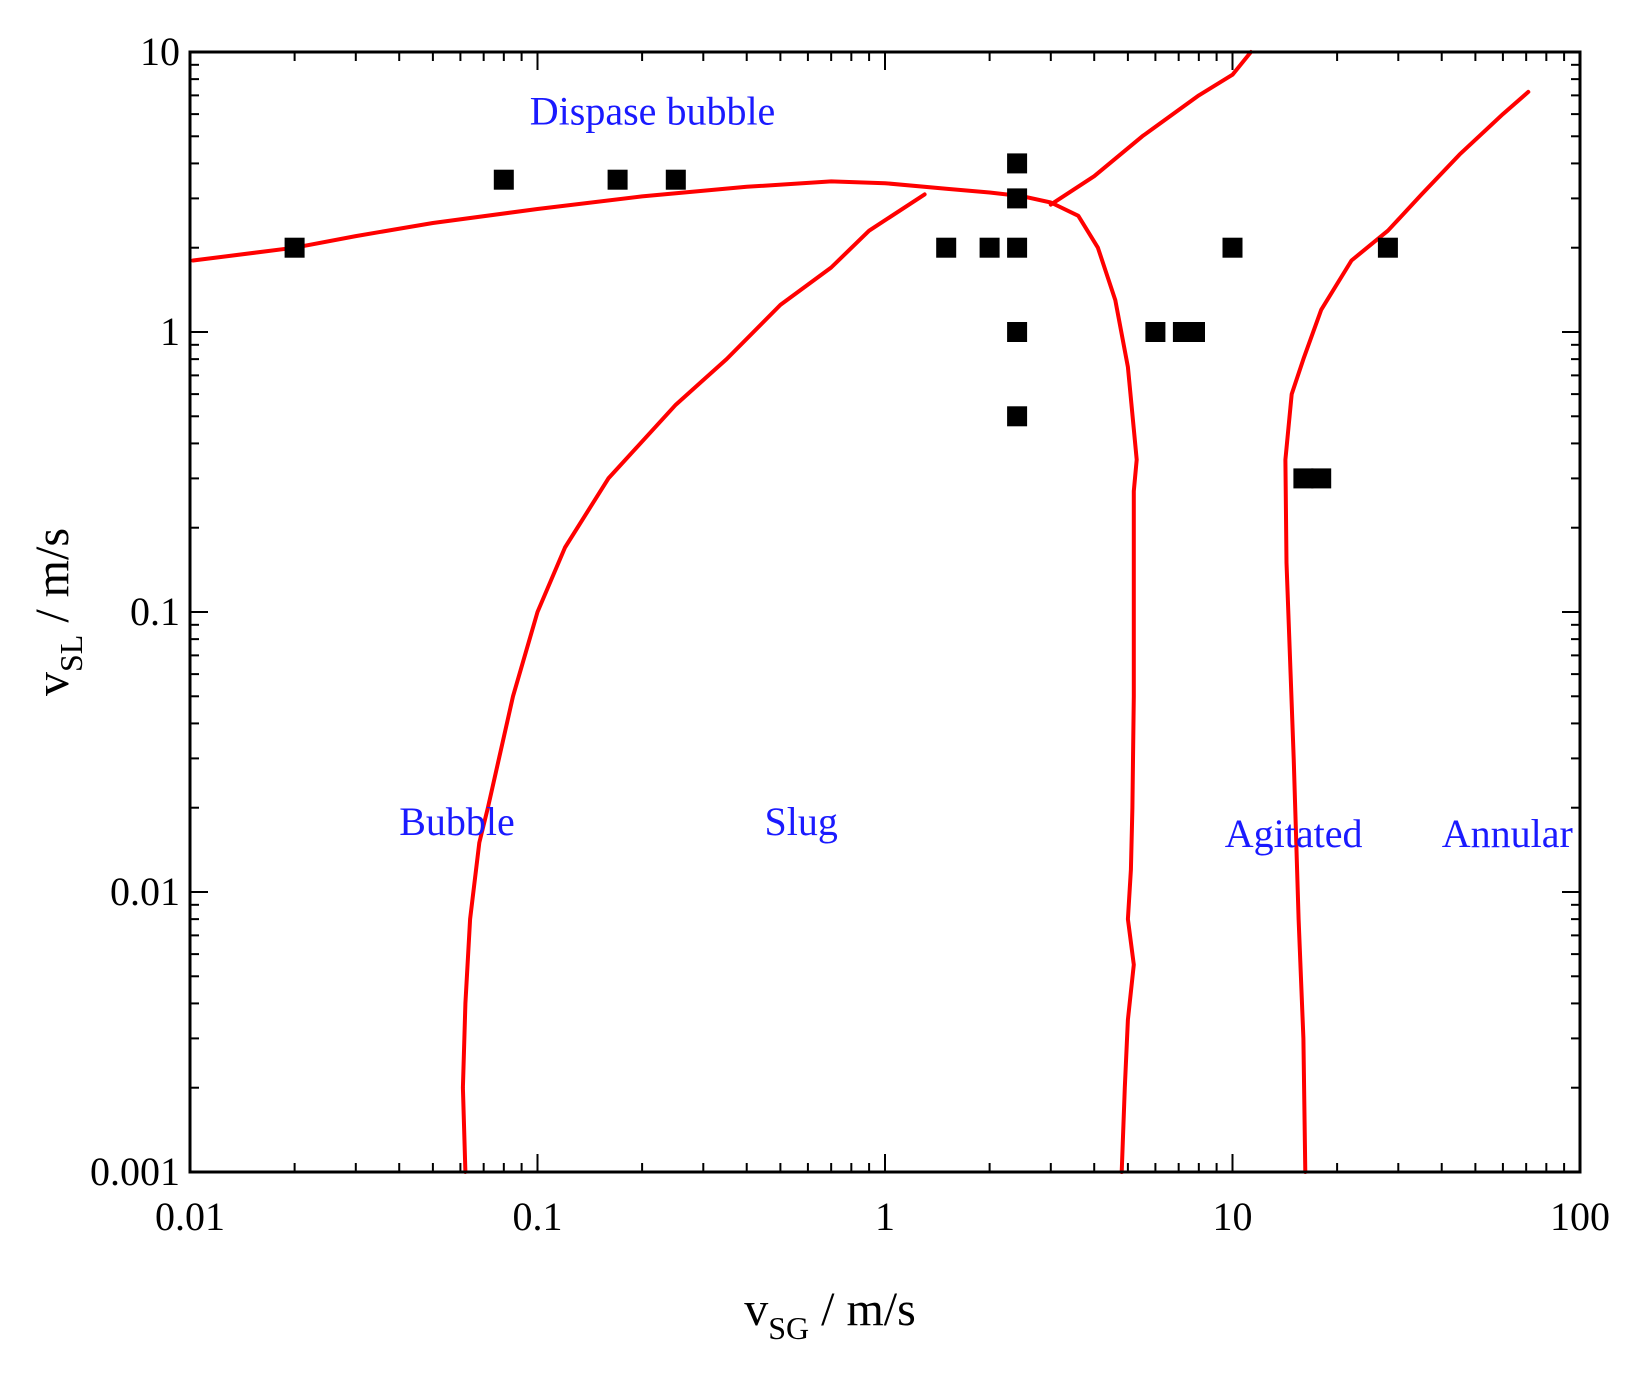  Describe the element at coordinates (1507, 833) in the screenshot. I see `region-label-annular: Annular` at that location.